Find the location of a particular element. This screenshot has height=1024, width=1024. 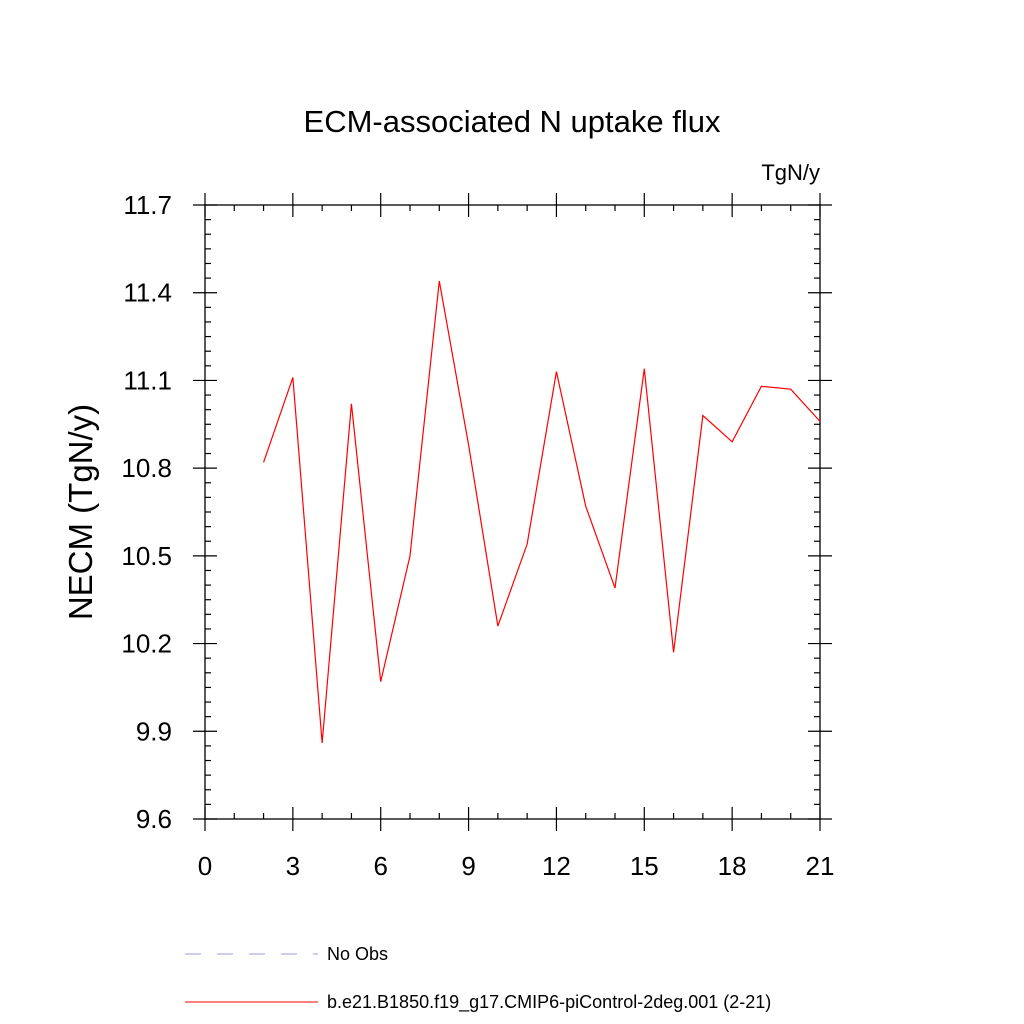

y-tick-label: 9.9 is located at coordinates (154, 731).